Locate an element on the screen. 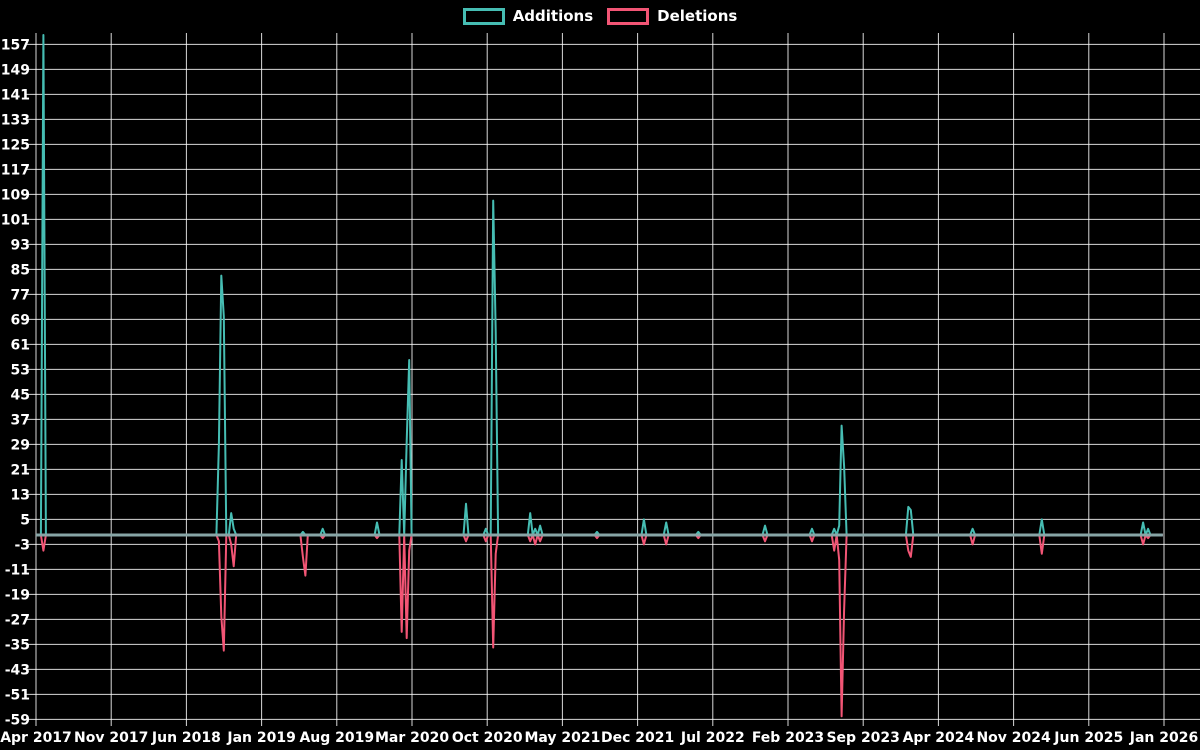  y-tick-label: 117 is located at coordinates (15, 170).